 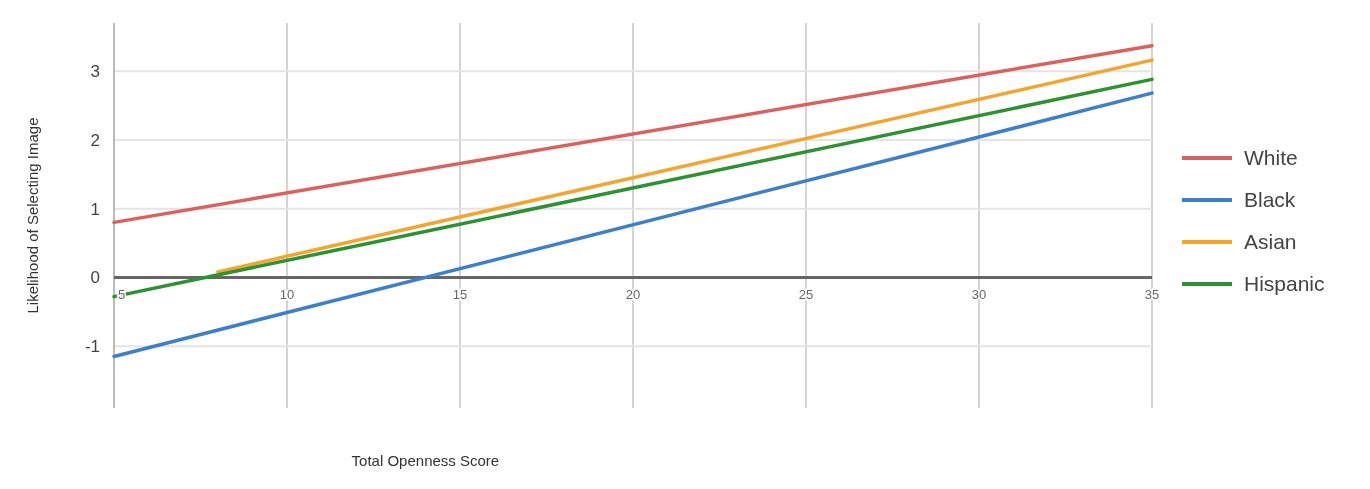 I want to click on y-tick-label: 0, so click(x=95, y=278).